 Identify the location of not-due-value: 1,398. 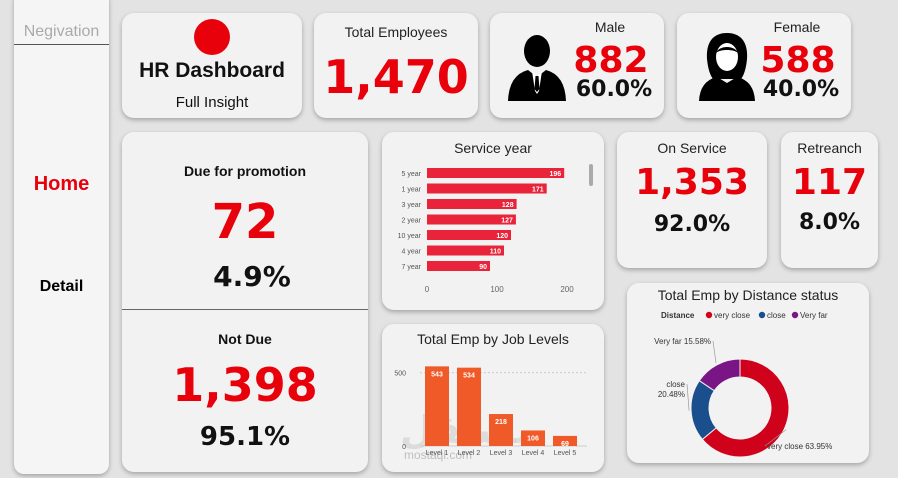
(245, 385).